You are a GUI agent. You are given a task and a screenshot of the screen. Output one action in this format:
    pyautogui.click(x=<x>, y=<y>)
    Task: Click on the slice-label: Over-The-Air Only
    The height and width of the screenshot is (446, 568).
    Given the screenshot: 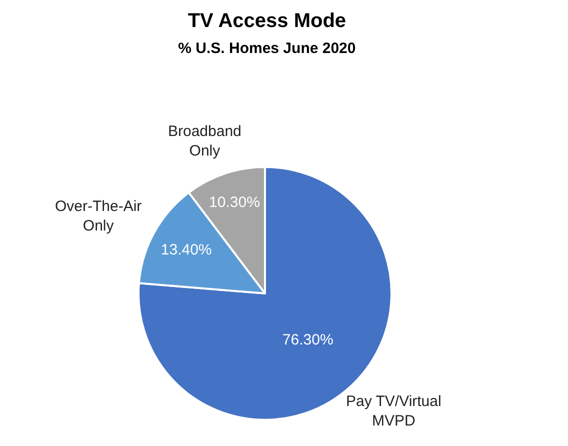 What is the action you would take?
    pyautogui.click(x=98, y=216)
    